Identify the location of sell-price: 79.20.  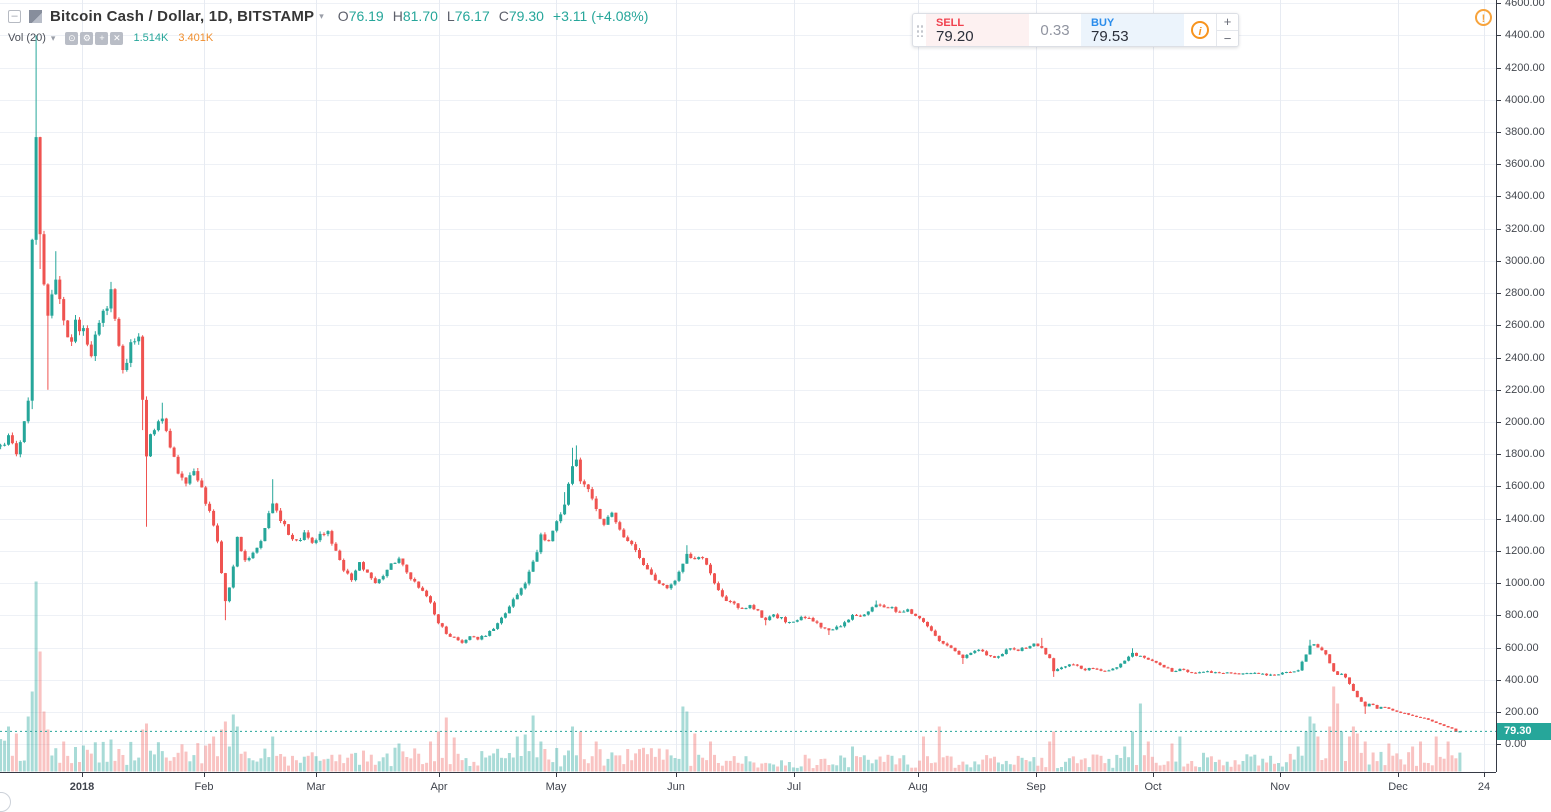
(955, 36).